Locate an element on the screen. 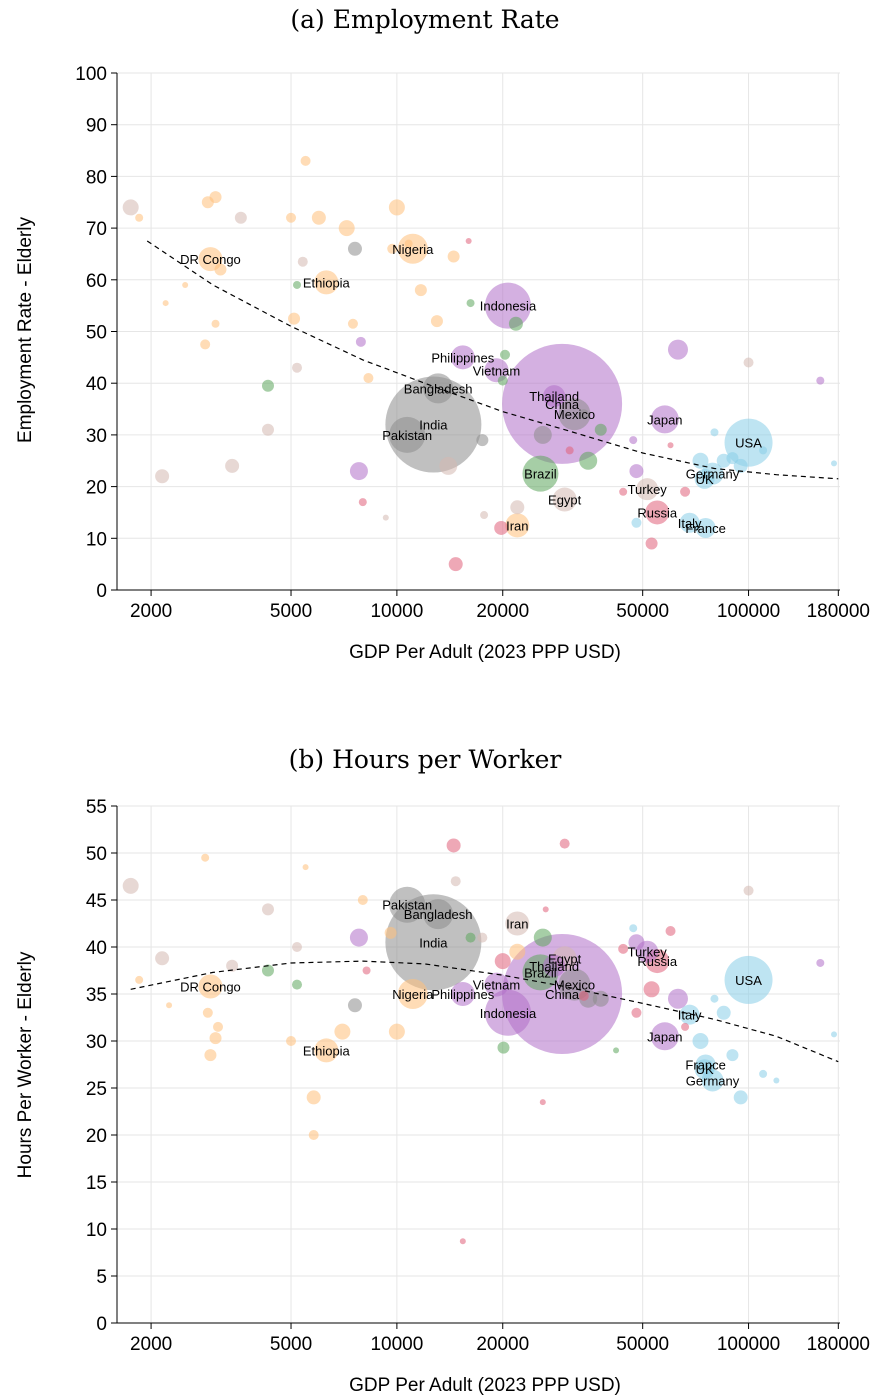  label-mexico: Mexico is located at coordinates (574, 414).